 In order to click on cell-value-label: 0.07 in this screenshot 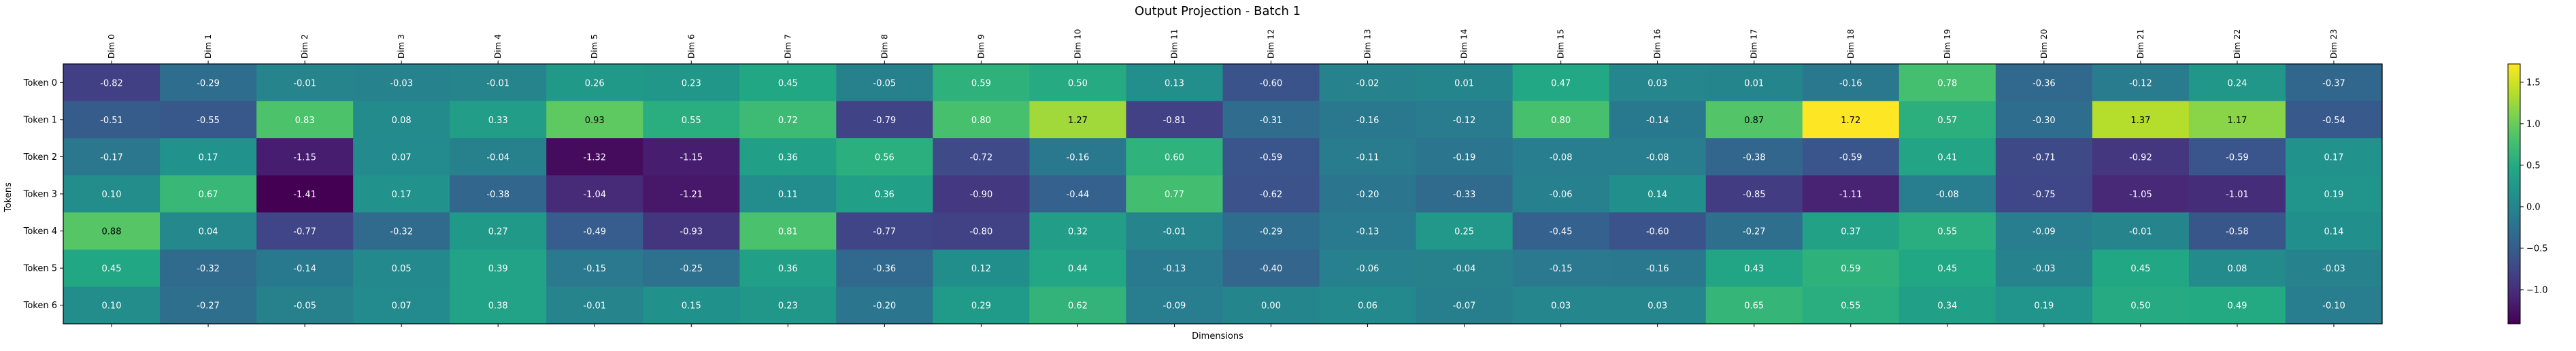, I will do `click(402, 157)`.